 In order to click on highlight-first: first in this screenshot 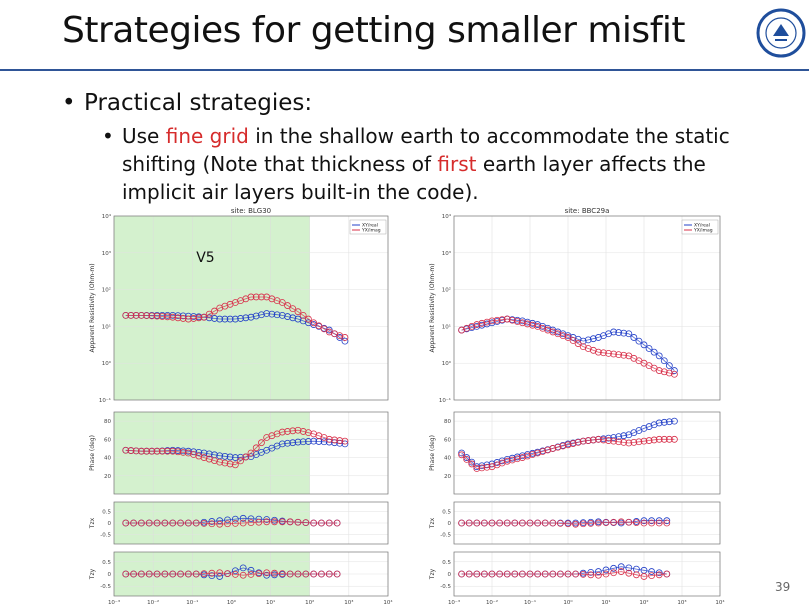, I will do `click(457, 164)`.